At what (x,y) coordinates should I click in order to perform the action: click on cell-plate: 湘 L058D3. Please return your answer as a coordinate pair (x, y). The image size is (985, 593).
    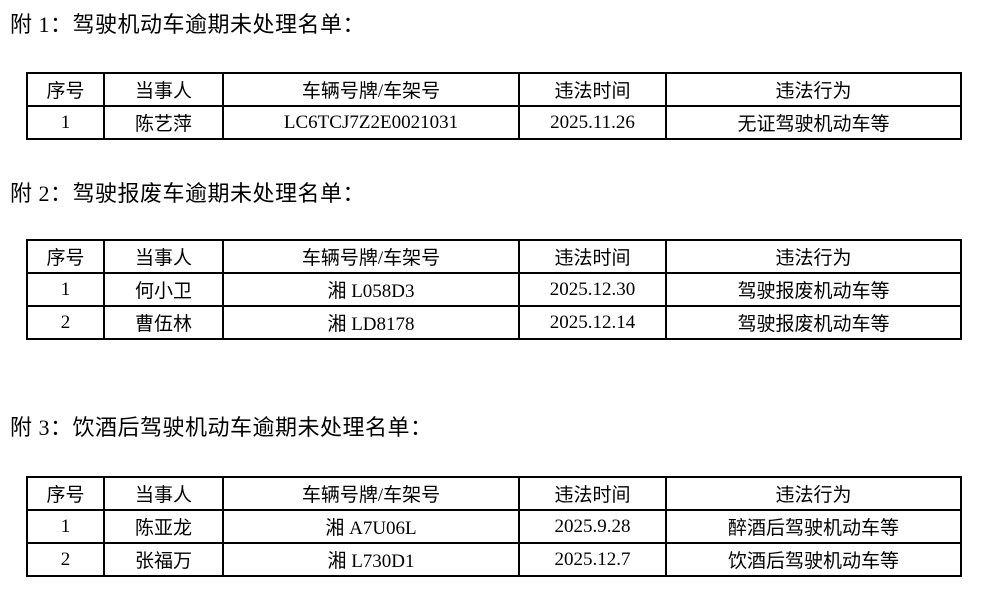
    Looking at the image, I should click on (371, 289).